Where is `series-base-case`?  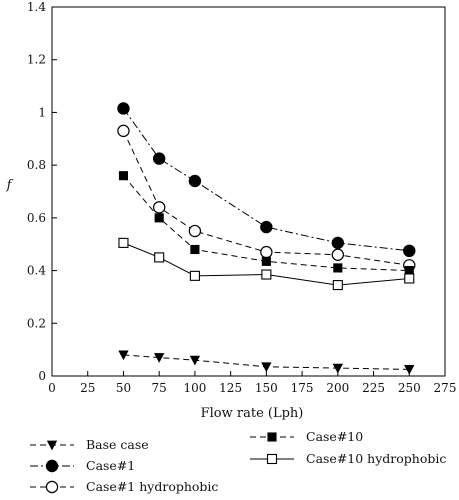
series-base-case is located at coordinates (266, 362).